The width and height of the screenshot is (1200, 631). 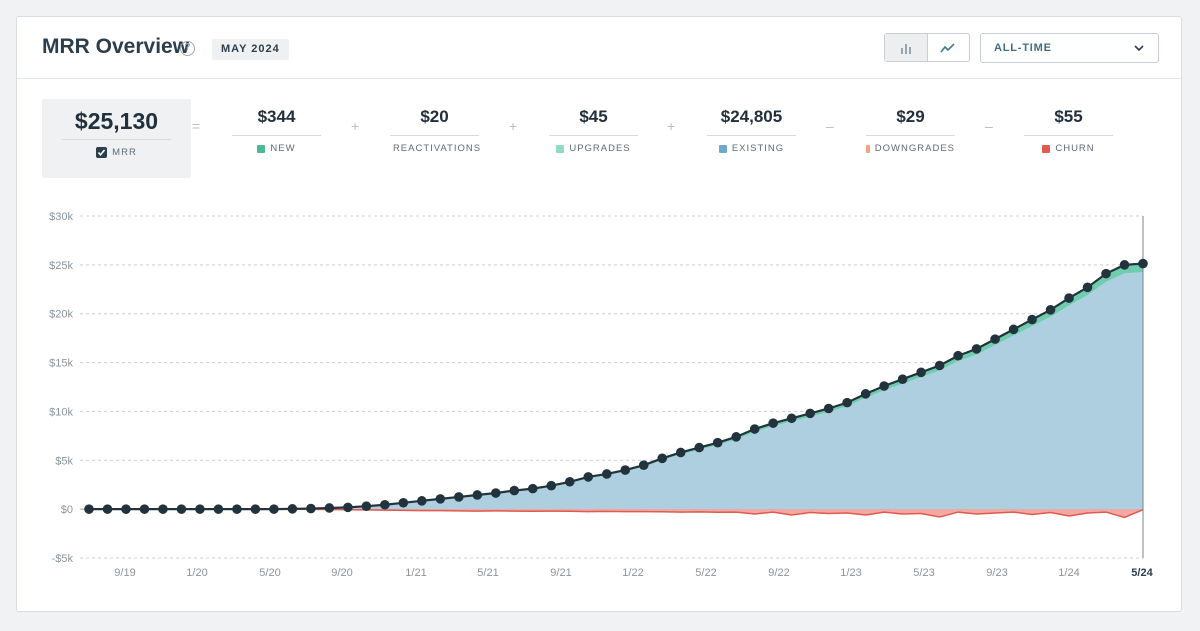 What do you see at coordinates (102, 152) in the screenshot?
I see `checkbox-icon` at bounding box center [102, 152].